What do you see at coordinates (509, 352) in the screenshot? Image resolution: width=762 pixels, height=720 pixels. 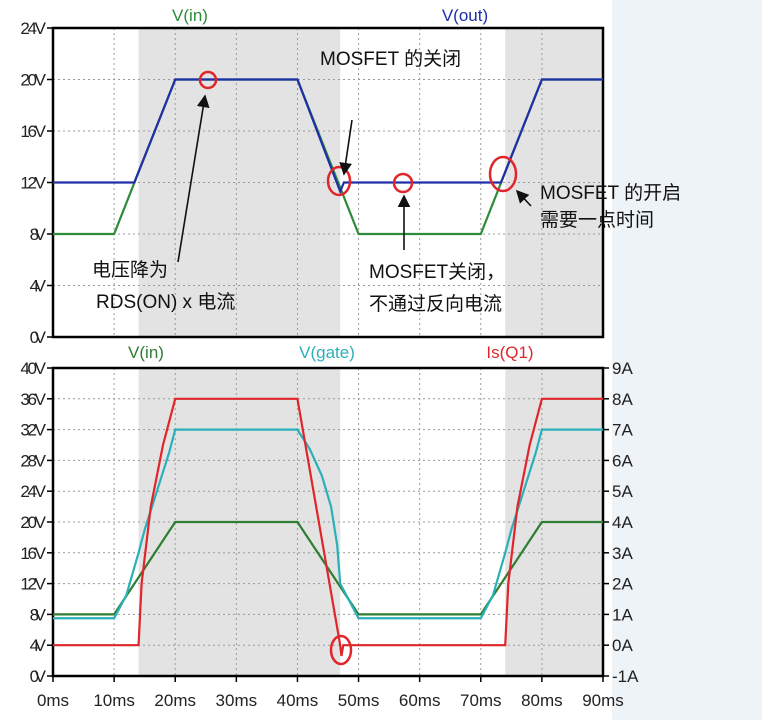 I see `series-label-isq1: Is(Q1)` at bounding box center [509, 352].